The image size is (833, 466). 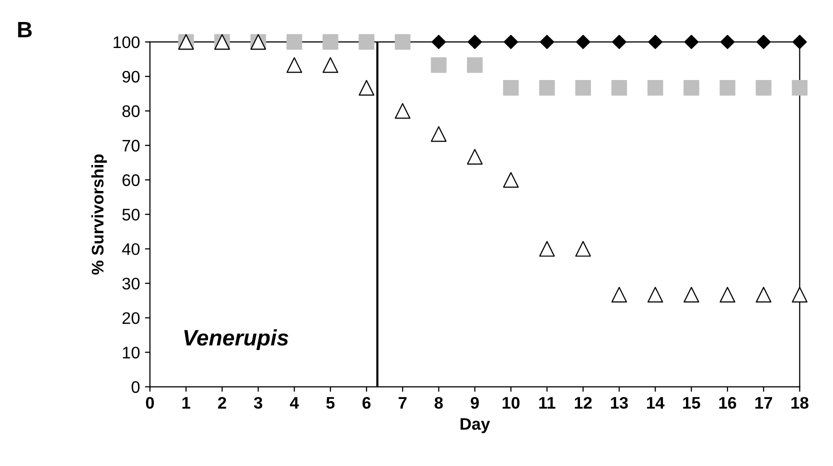 I want to click on text: B, so click(x=25, y=30).